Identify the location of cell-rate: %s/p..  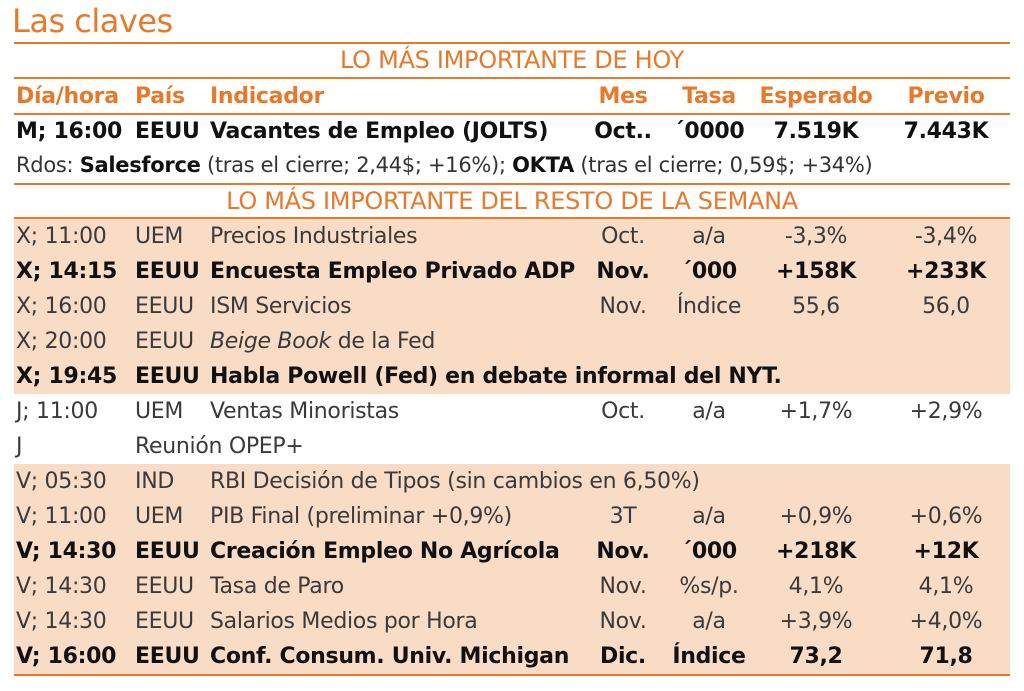
(709, 586).